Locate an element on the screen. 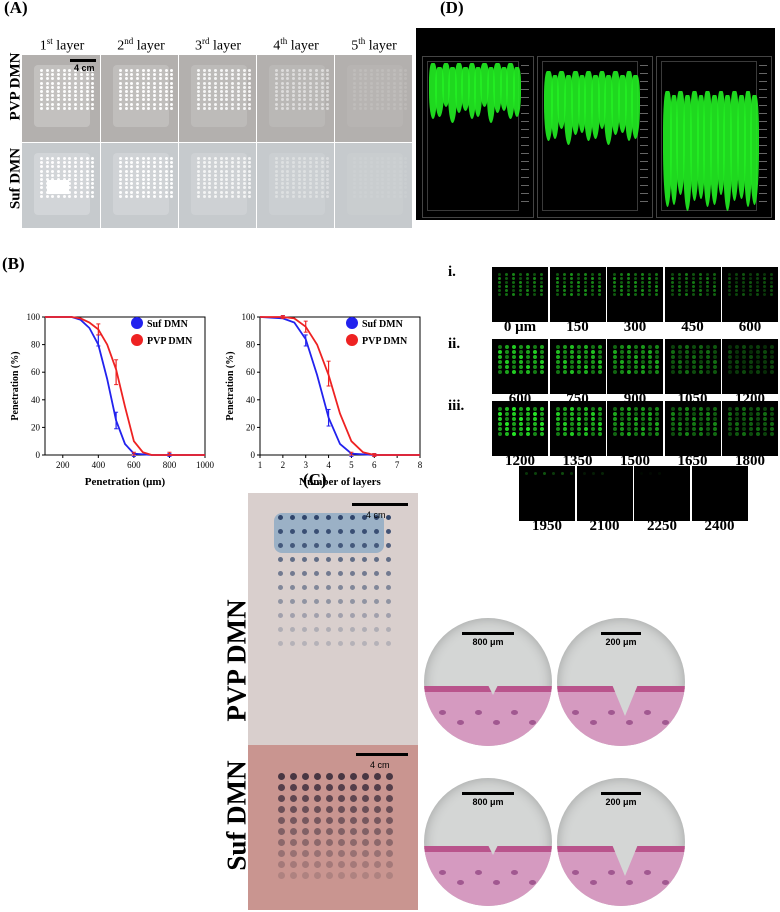  y-tick-label: 60 is located at coordinates (36, 372).